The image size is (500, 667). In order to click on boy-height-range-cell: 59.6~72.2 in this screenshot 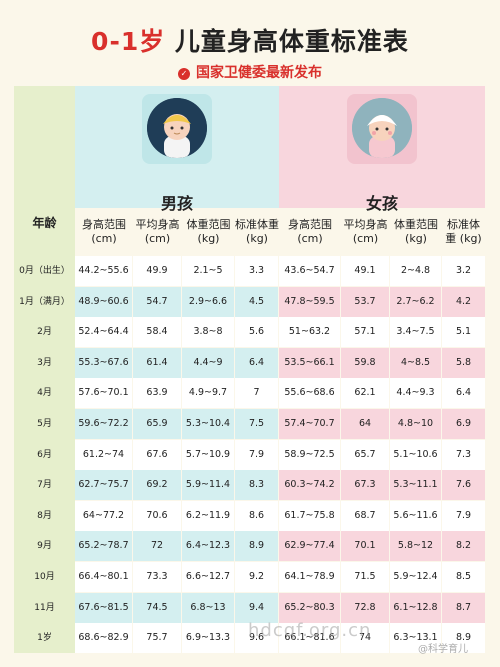, I will do `click(103, 424)`.